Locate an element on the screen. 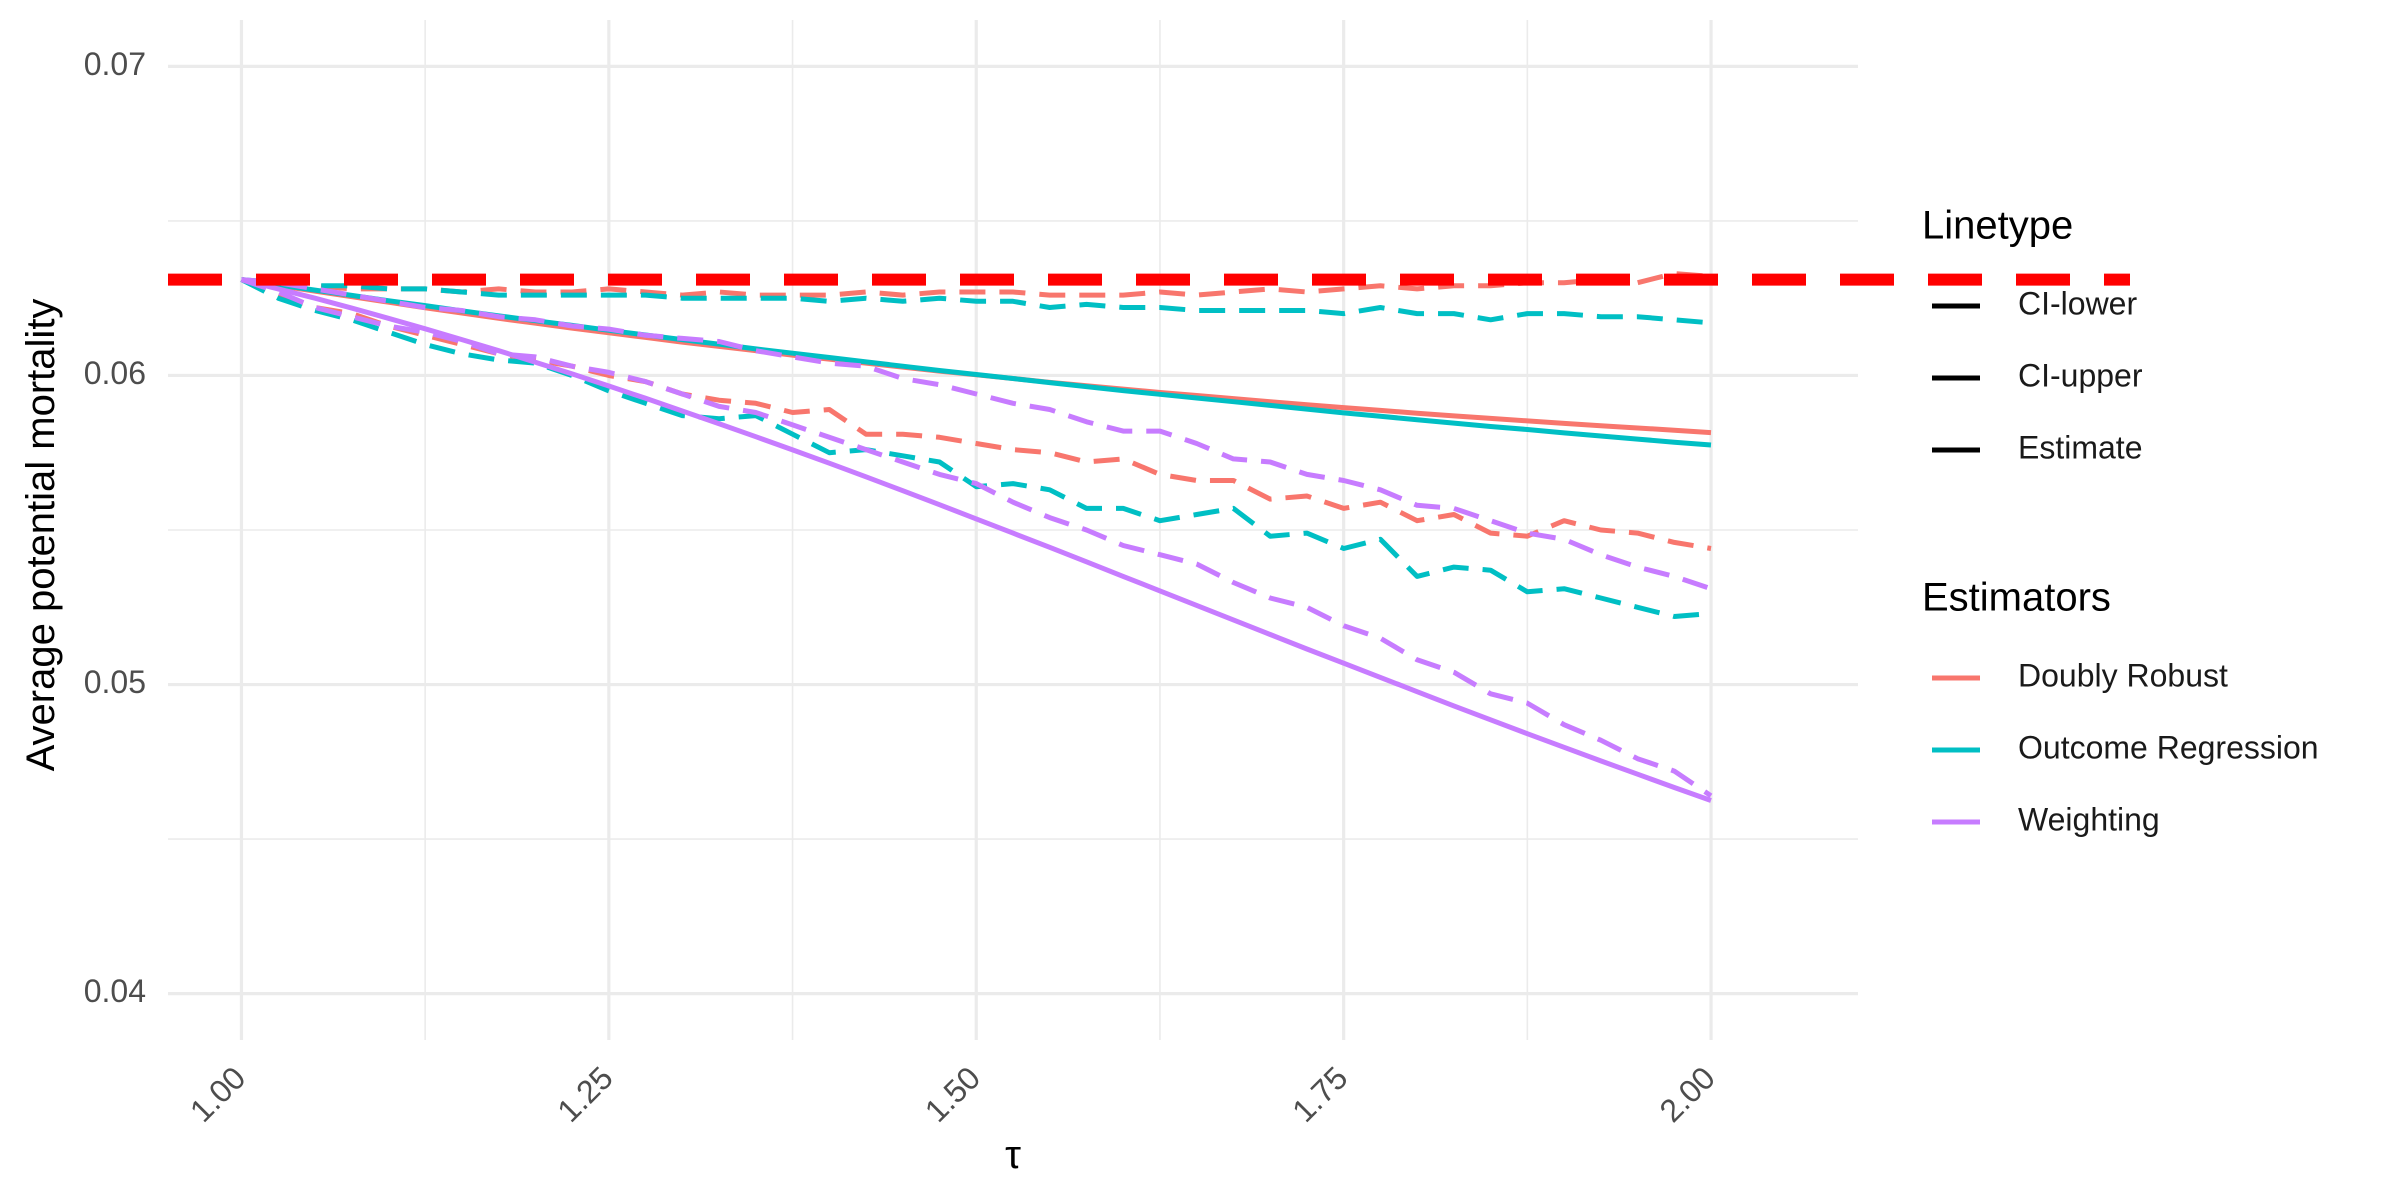  legend-entry-label: Estimate is located at coordinates (2080, 447).